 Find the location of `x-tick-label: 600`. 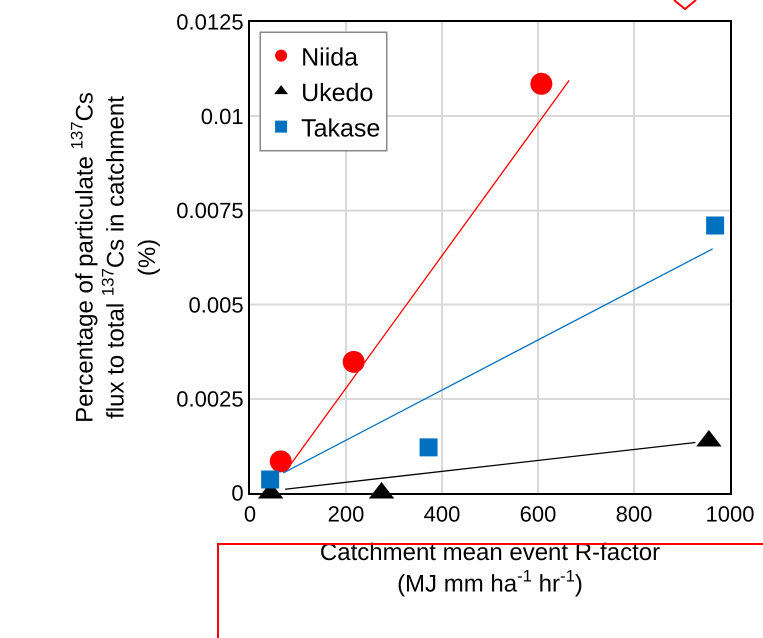

x-tick-label: 600 is located at coordinates (538, 513).